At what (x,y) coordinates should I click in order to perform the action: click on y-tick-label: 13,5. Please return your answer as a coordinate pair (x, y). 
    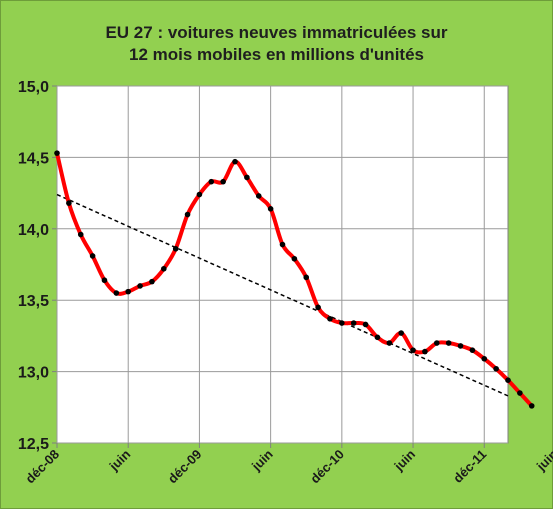
    Looking at the image, I should click on (33, 301).